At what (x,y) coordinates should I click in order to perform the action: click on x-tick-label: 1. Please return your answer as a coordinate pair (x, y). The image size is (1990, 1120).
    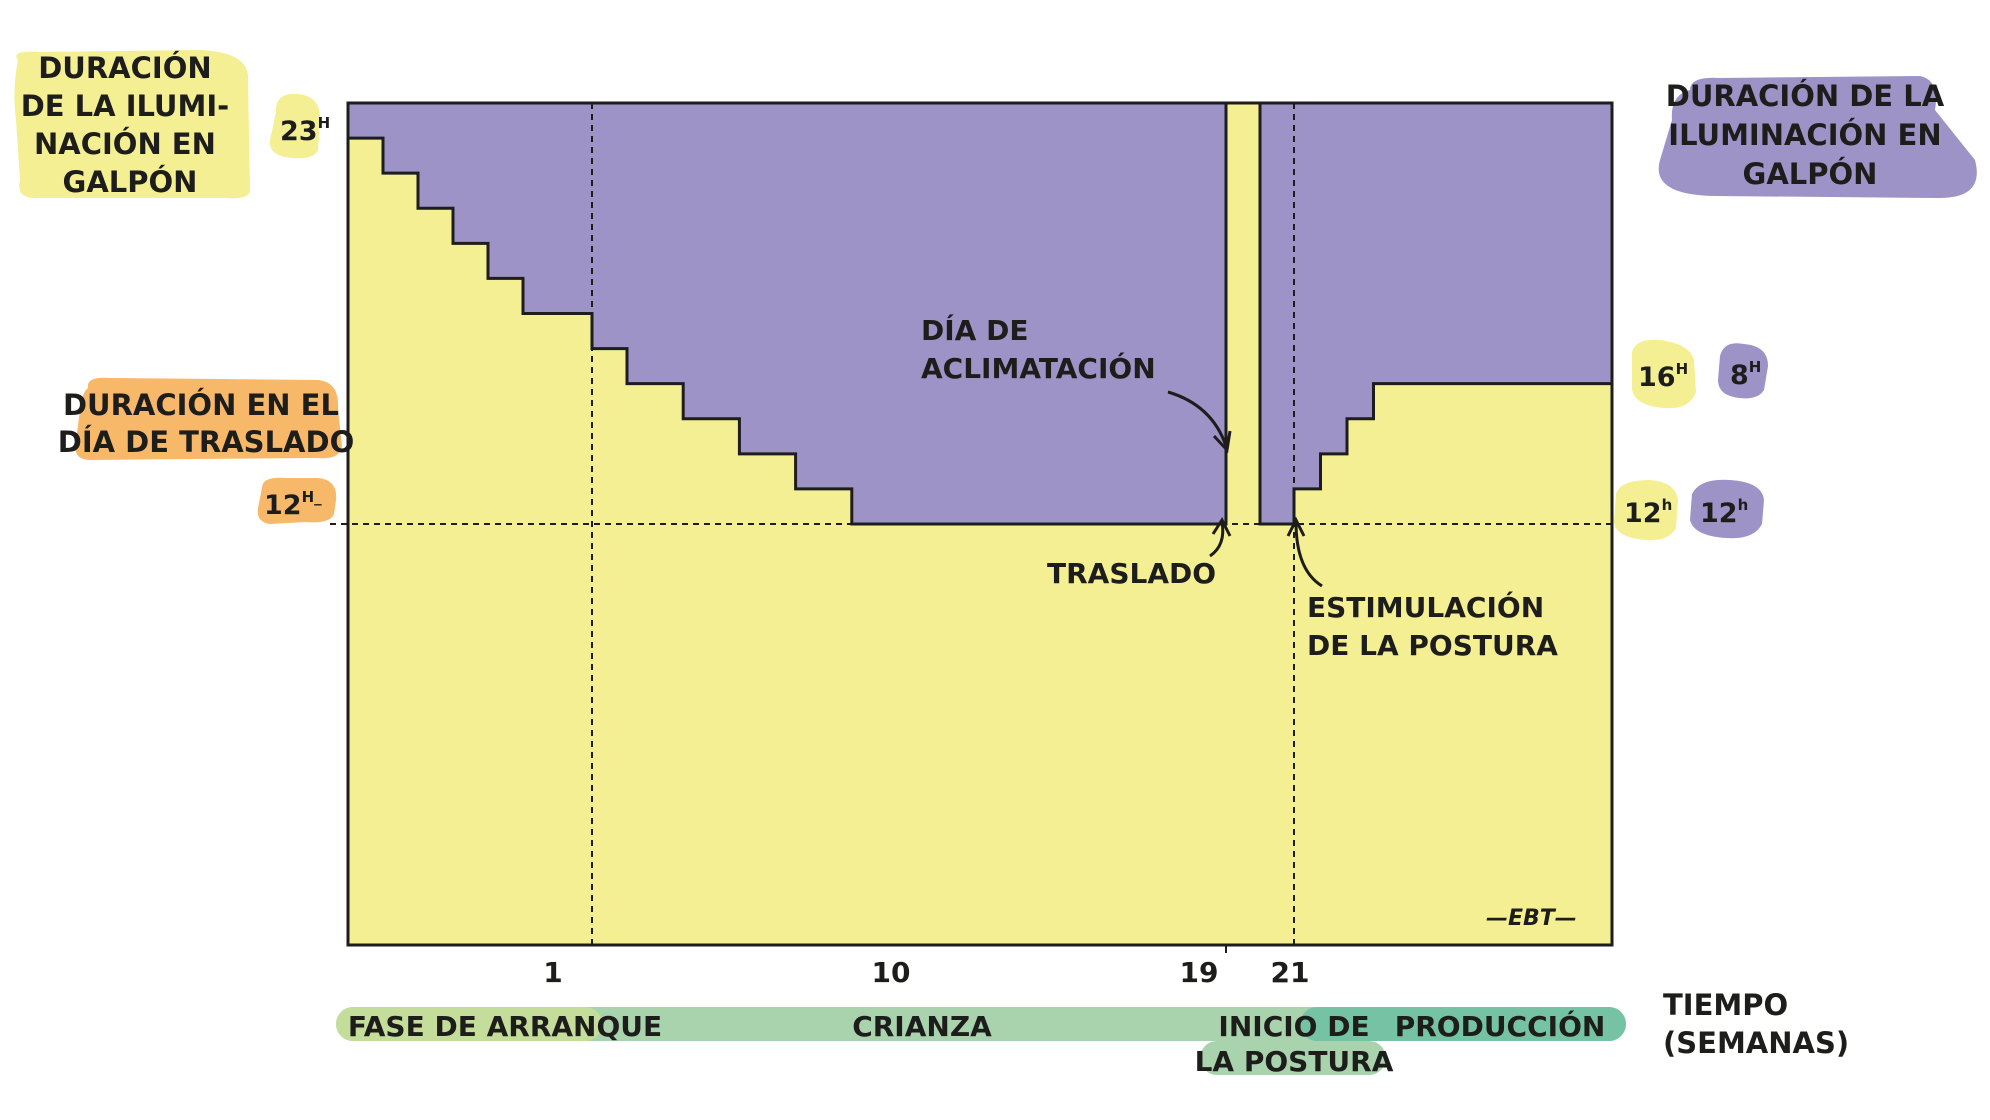
    Looking at the image, I should click on (552, 972).